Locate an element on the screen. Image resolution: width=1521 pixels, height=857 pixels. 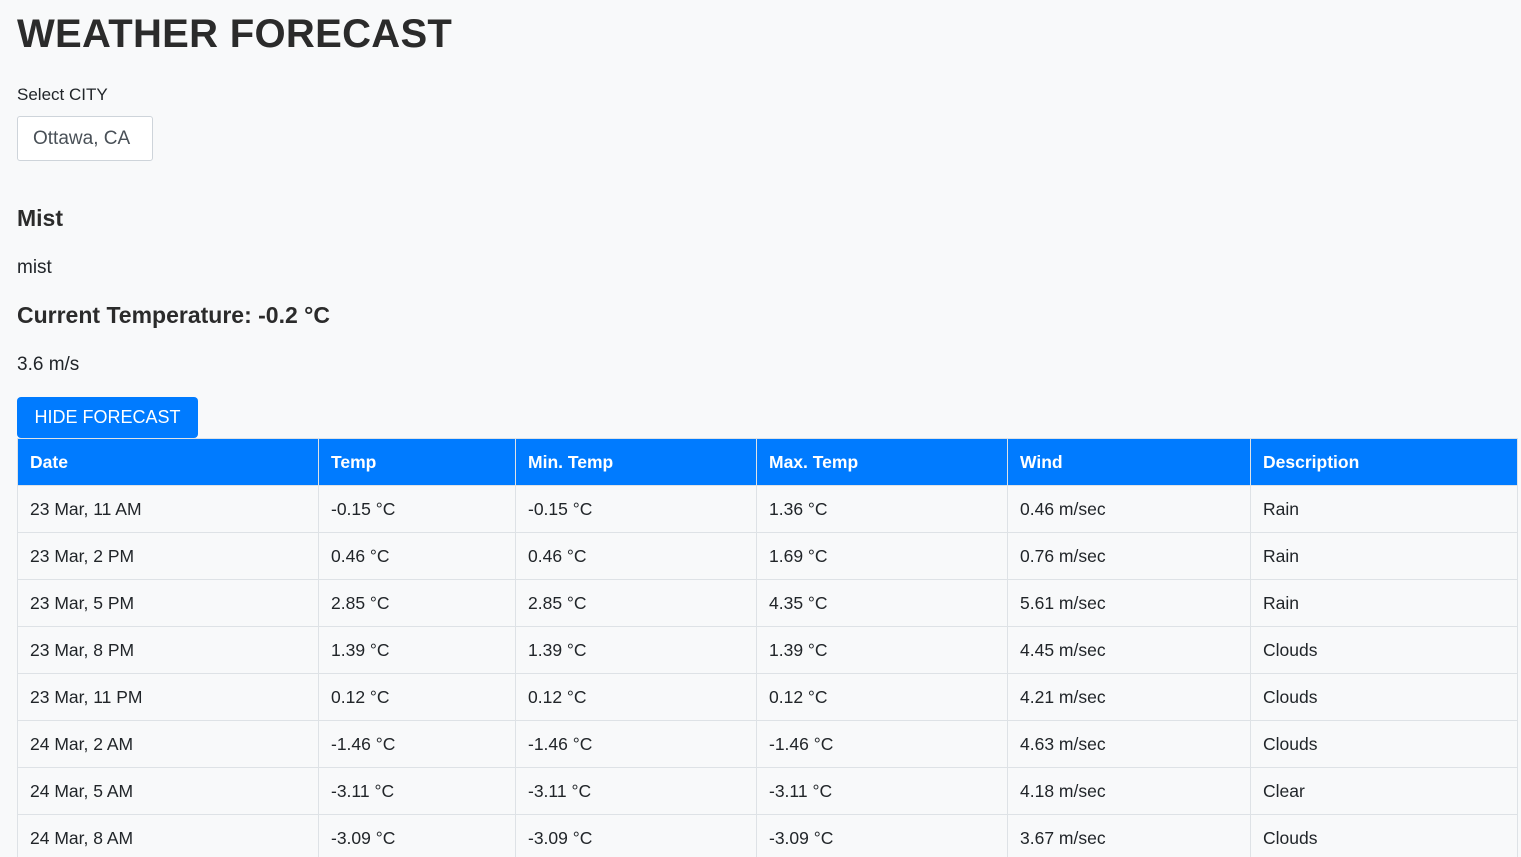
cell-max-temp: -1.46 °C is located at coordinates (882, 744).